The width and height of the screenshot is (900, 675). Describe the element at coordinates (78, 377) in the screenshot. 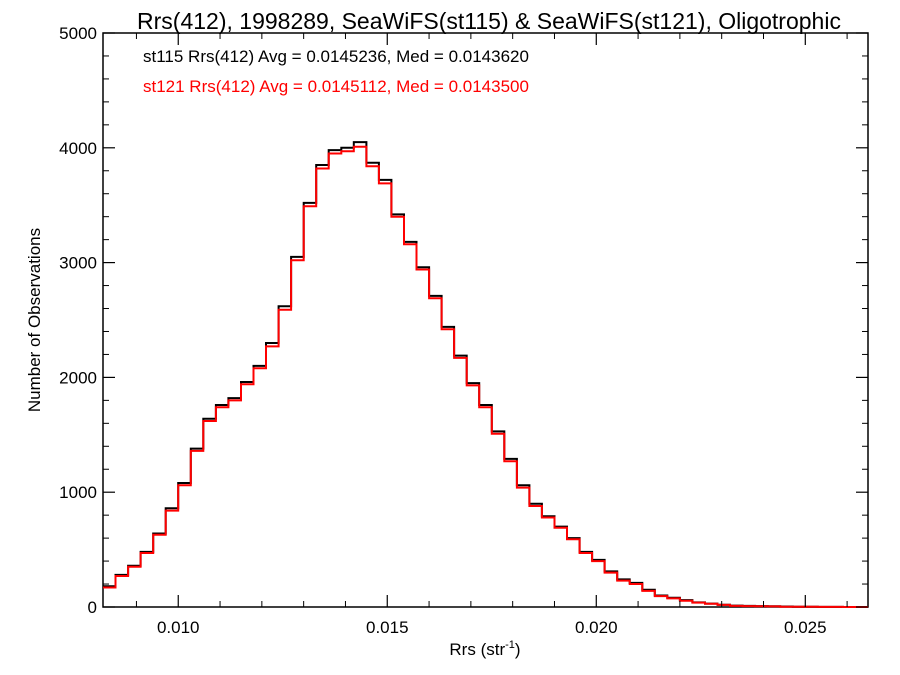

I see `y-tick-label: 2000` at that location.